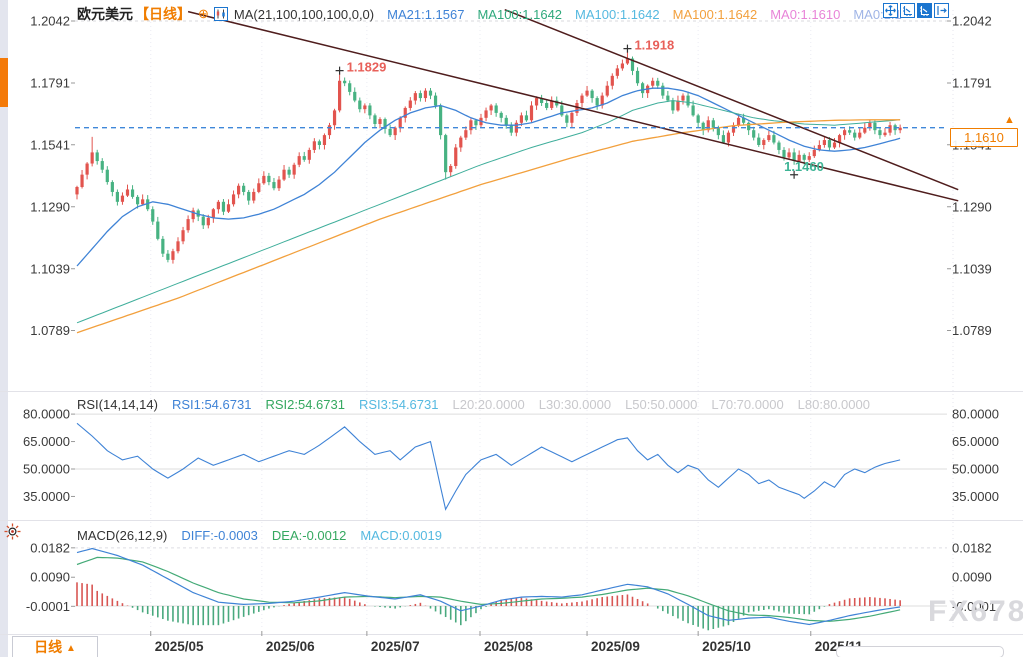  Describe the element at coordinates (48, 606) in the screenshot. I see `macd-axis-label: -0.0001` at that location.